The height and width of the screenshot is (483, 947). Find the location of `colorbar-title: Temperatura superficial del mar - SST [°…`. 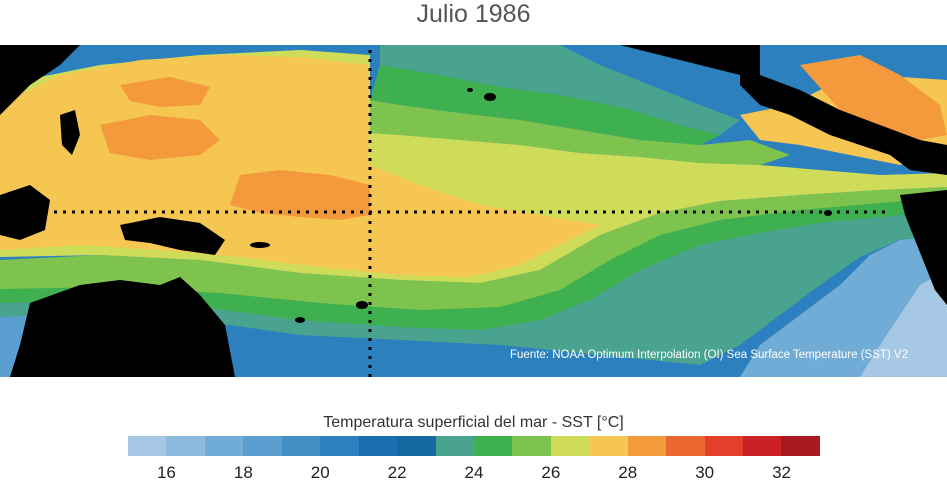

colorbar-title: Temperatura superficial del mar - SST [°… is located at coordinates (473, 422).